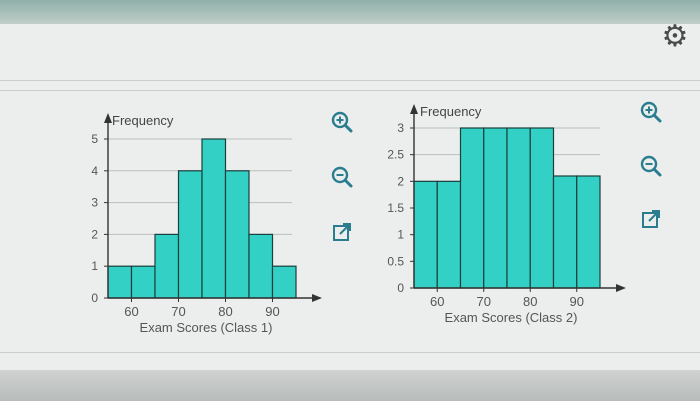  Describe the element at coordinates (395, 155) in the screenshot. I see `y-tick-label: 2.5` at that location.